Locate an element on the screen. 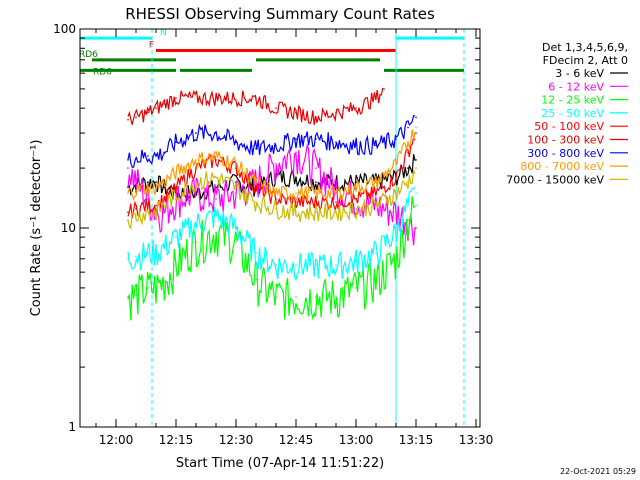 The image size is (640, 480). y-tick-label: 1 is located at coordinates (72, 427).